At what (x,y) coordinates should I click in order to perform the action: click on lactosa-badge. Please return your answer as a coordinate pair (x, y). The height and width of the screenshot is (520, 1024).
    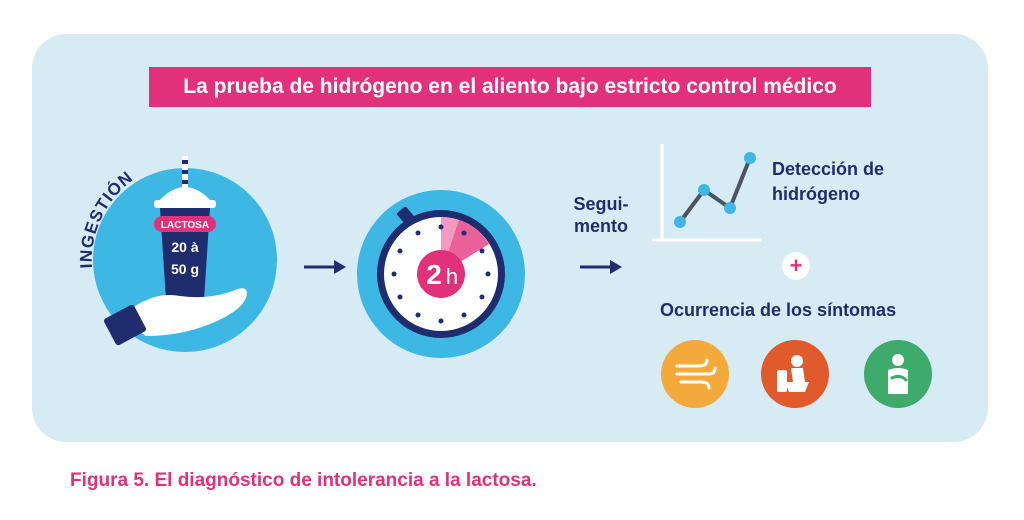
    Looking at the image, I should click on (185, 224).